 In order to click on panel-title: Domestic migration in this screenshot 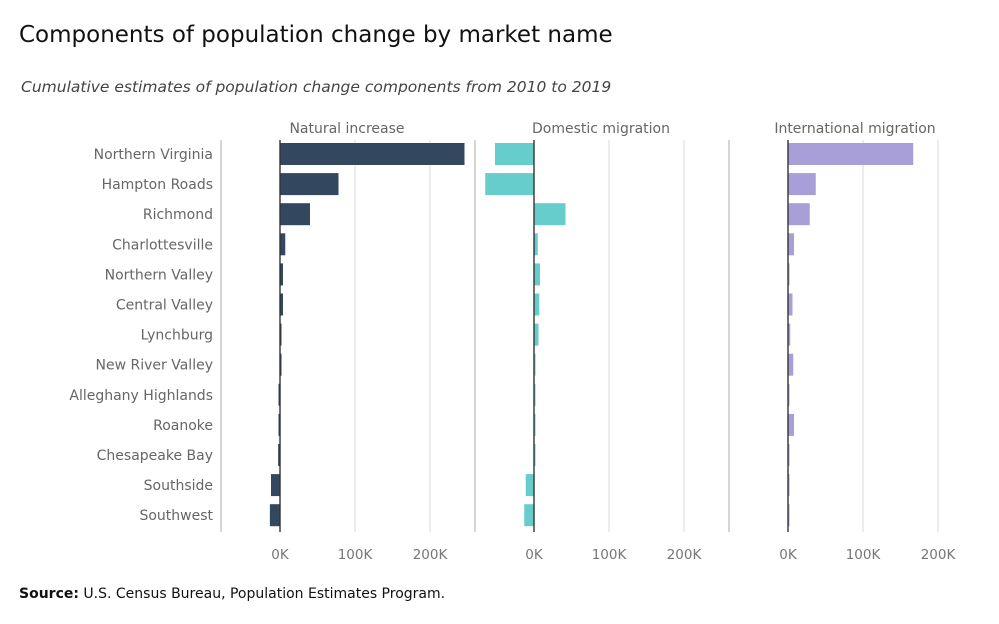, I will do `click(601, 129)`.